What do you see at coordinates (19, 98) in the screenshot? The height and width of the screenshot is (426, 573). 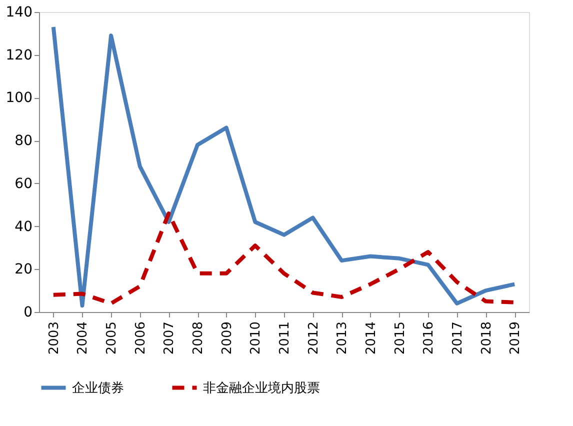 I see `y-tick-label: 100` at bounding box center [19, 98].